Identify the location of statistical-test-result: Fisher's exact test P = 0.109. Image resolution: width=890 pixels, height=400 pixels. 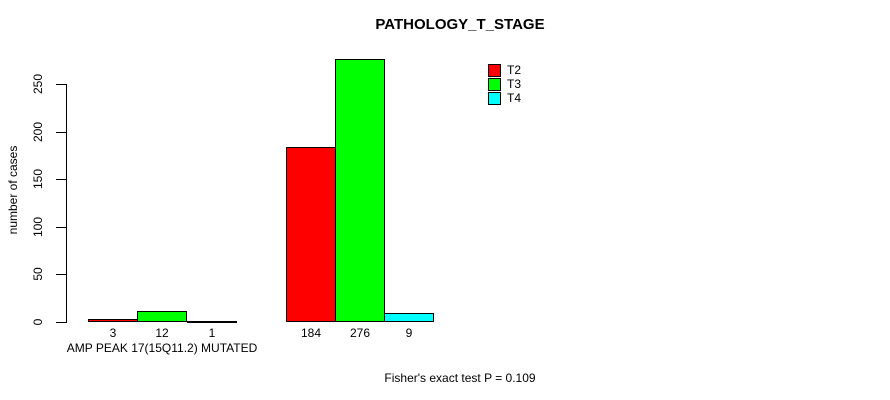
(460, 378).